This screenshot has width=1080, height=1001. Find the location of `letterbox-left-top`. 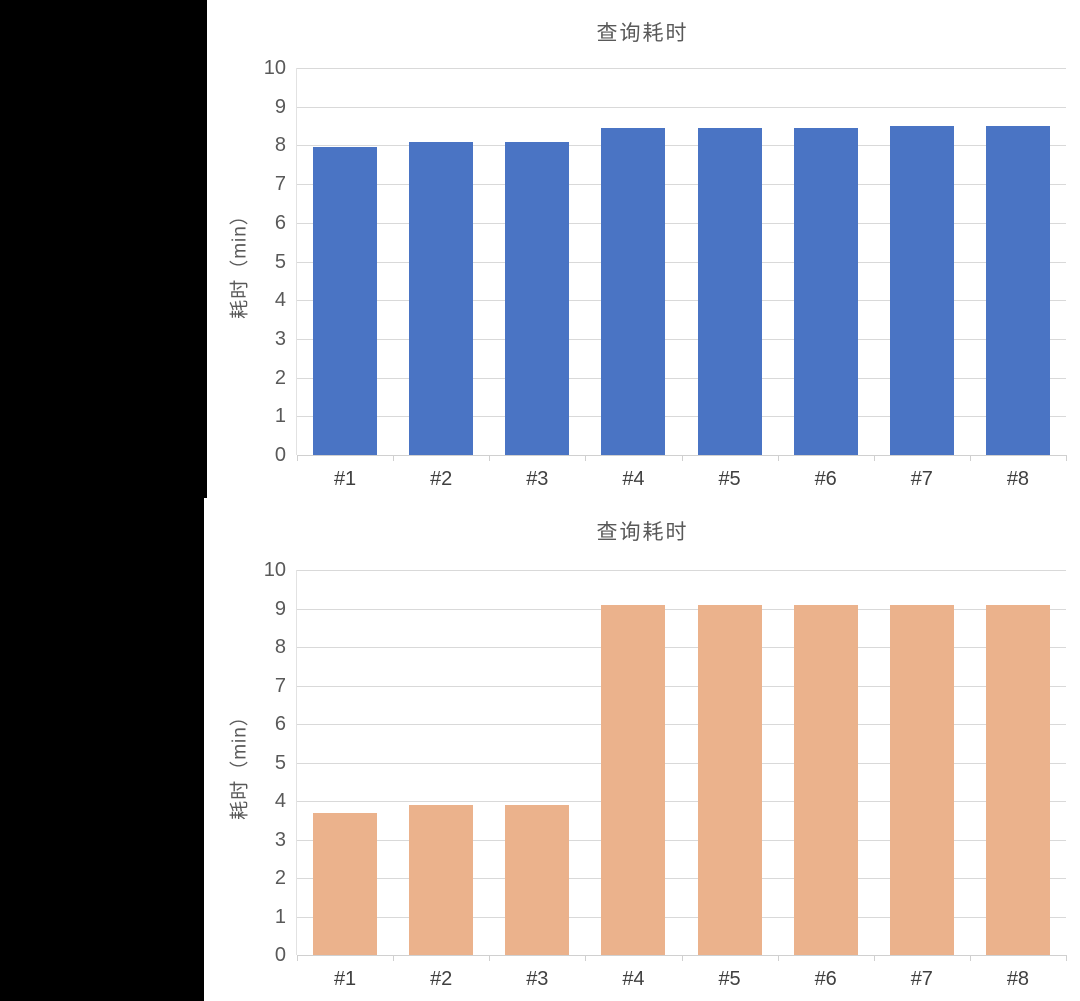

letterbox-left-top is located at coordinates (103, 249).